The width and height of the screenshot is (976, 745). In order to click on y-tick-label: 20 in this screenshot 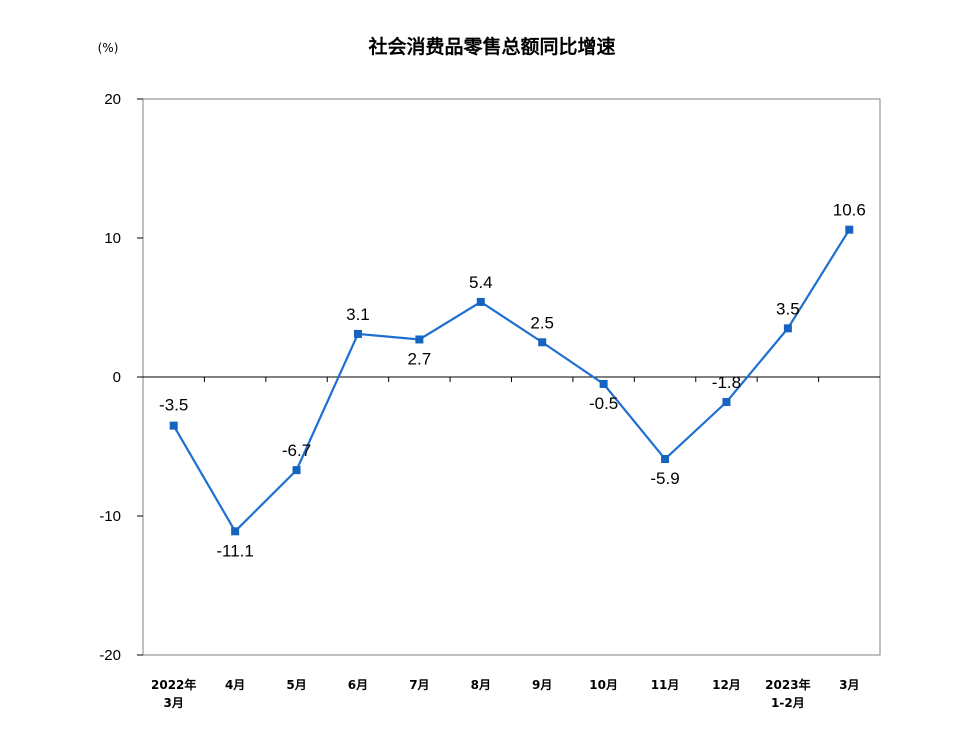, I will do `click(112, 99)`.